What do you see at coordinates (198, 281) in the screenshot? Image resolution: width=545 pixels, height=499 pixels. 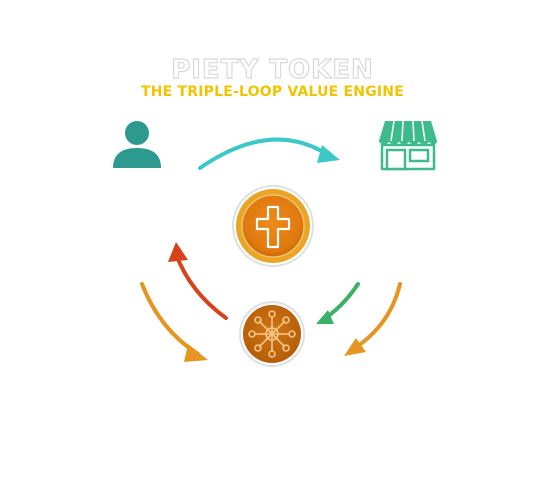 I see `red-arrow-return` at bounding box center [198, 281].